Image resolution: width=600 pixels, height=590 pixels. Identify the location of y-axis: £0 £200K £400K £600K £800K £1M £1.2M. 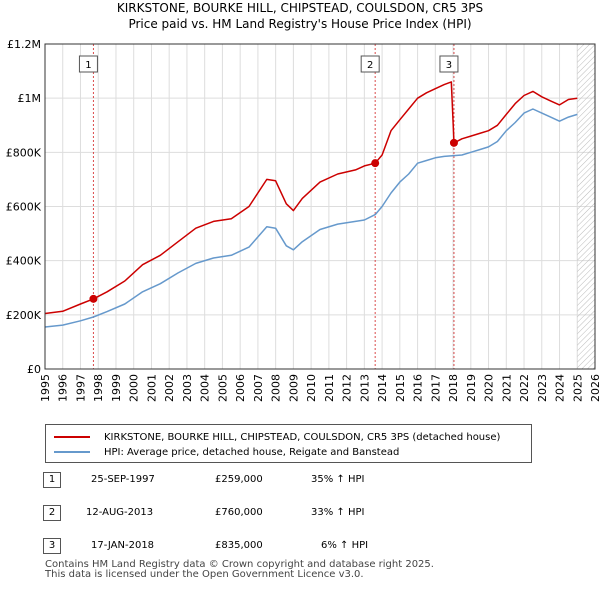
(24, 207).